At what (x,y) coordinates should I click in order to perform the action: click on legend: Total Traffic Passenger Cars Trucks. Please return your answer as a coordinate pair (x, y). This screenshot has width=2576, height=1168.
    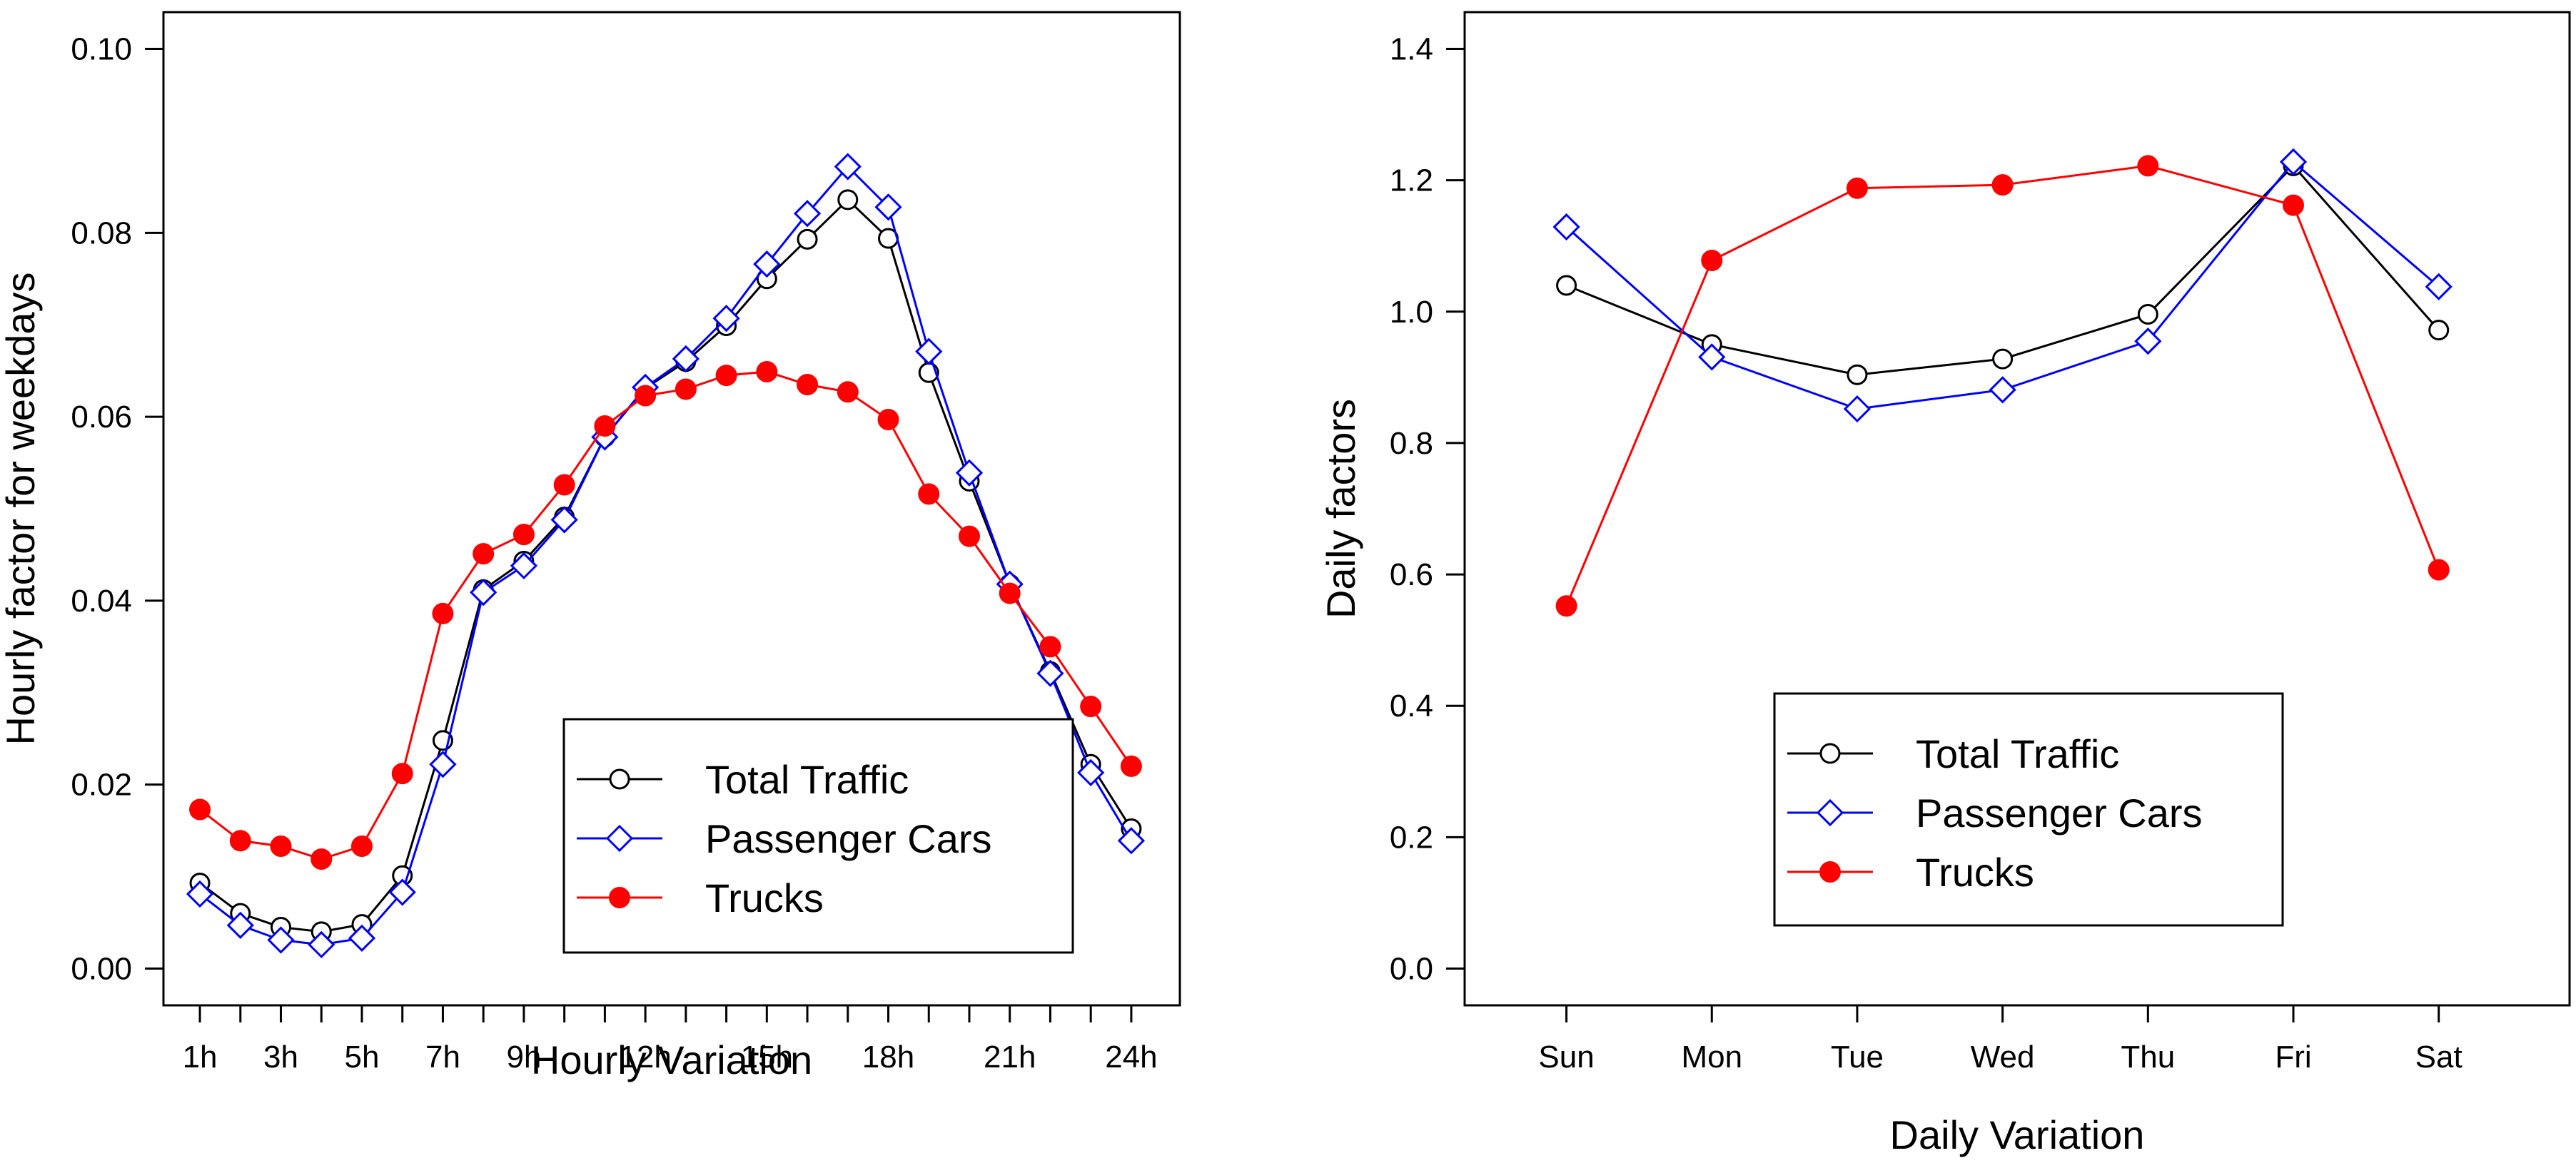
    Looking at the image, I should click on (818, 836).